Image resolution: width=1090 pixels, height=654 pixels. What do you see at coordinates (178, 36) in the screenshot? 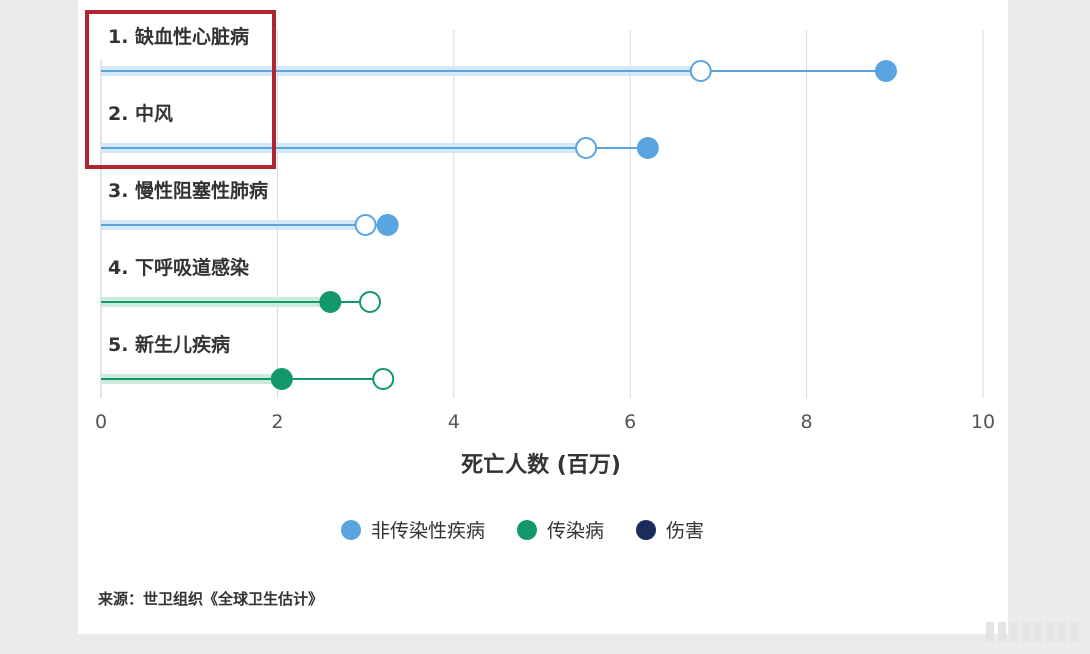
I see `category-label: 1. 缺血性心脏病` at bounding box center [178, 36].